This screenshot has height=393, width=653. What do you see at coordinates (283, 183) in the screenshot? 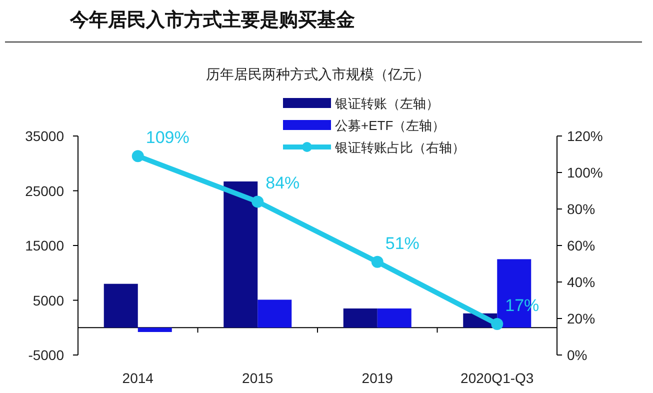
I see `data-label: 84%` at bounding box center [283, 183].